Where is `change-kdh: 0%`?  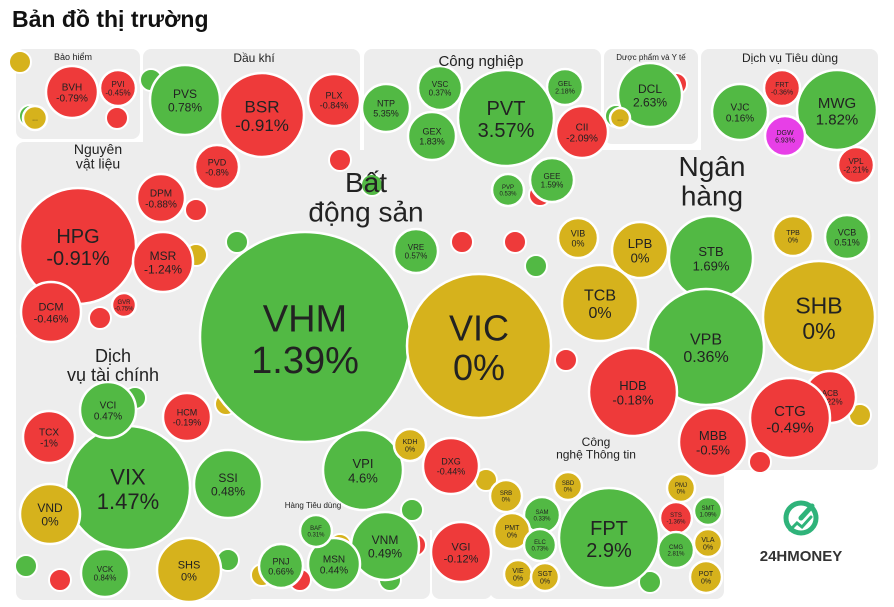 change-kdh: 0% is located at coordinates (410, 450).